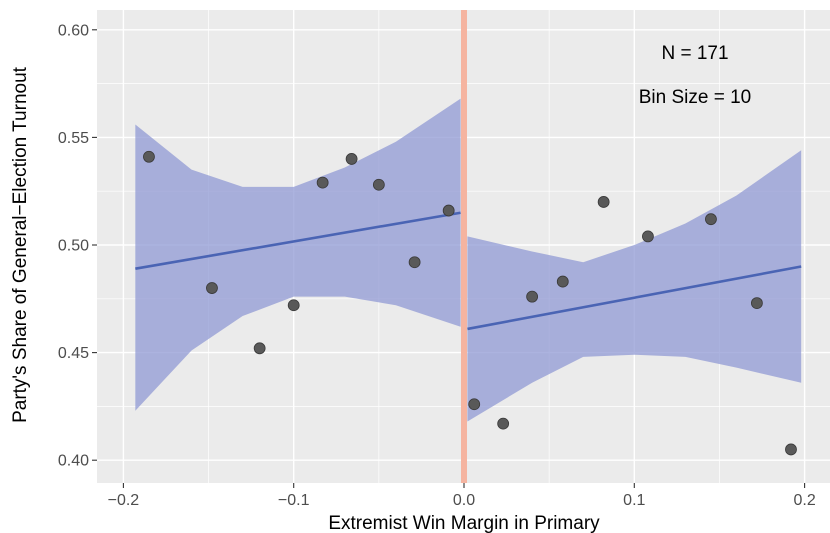 The width and height of the screenshot is (830, 533). Describe the element at coordinates (464, 523) in the screenshot. I see `x-axis-title: Extremist Win Margin in Primary` at that location.